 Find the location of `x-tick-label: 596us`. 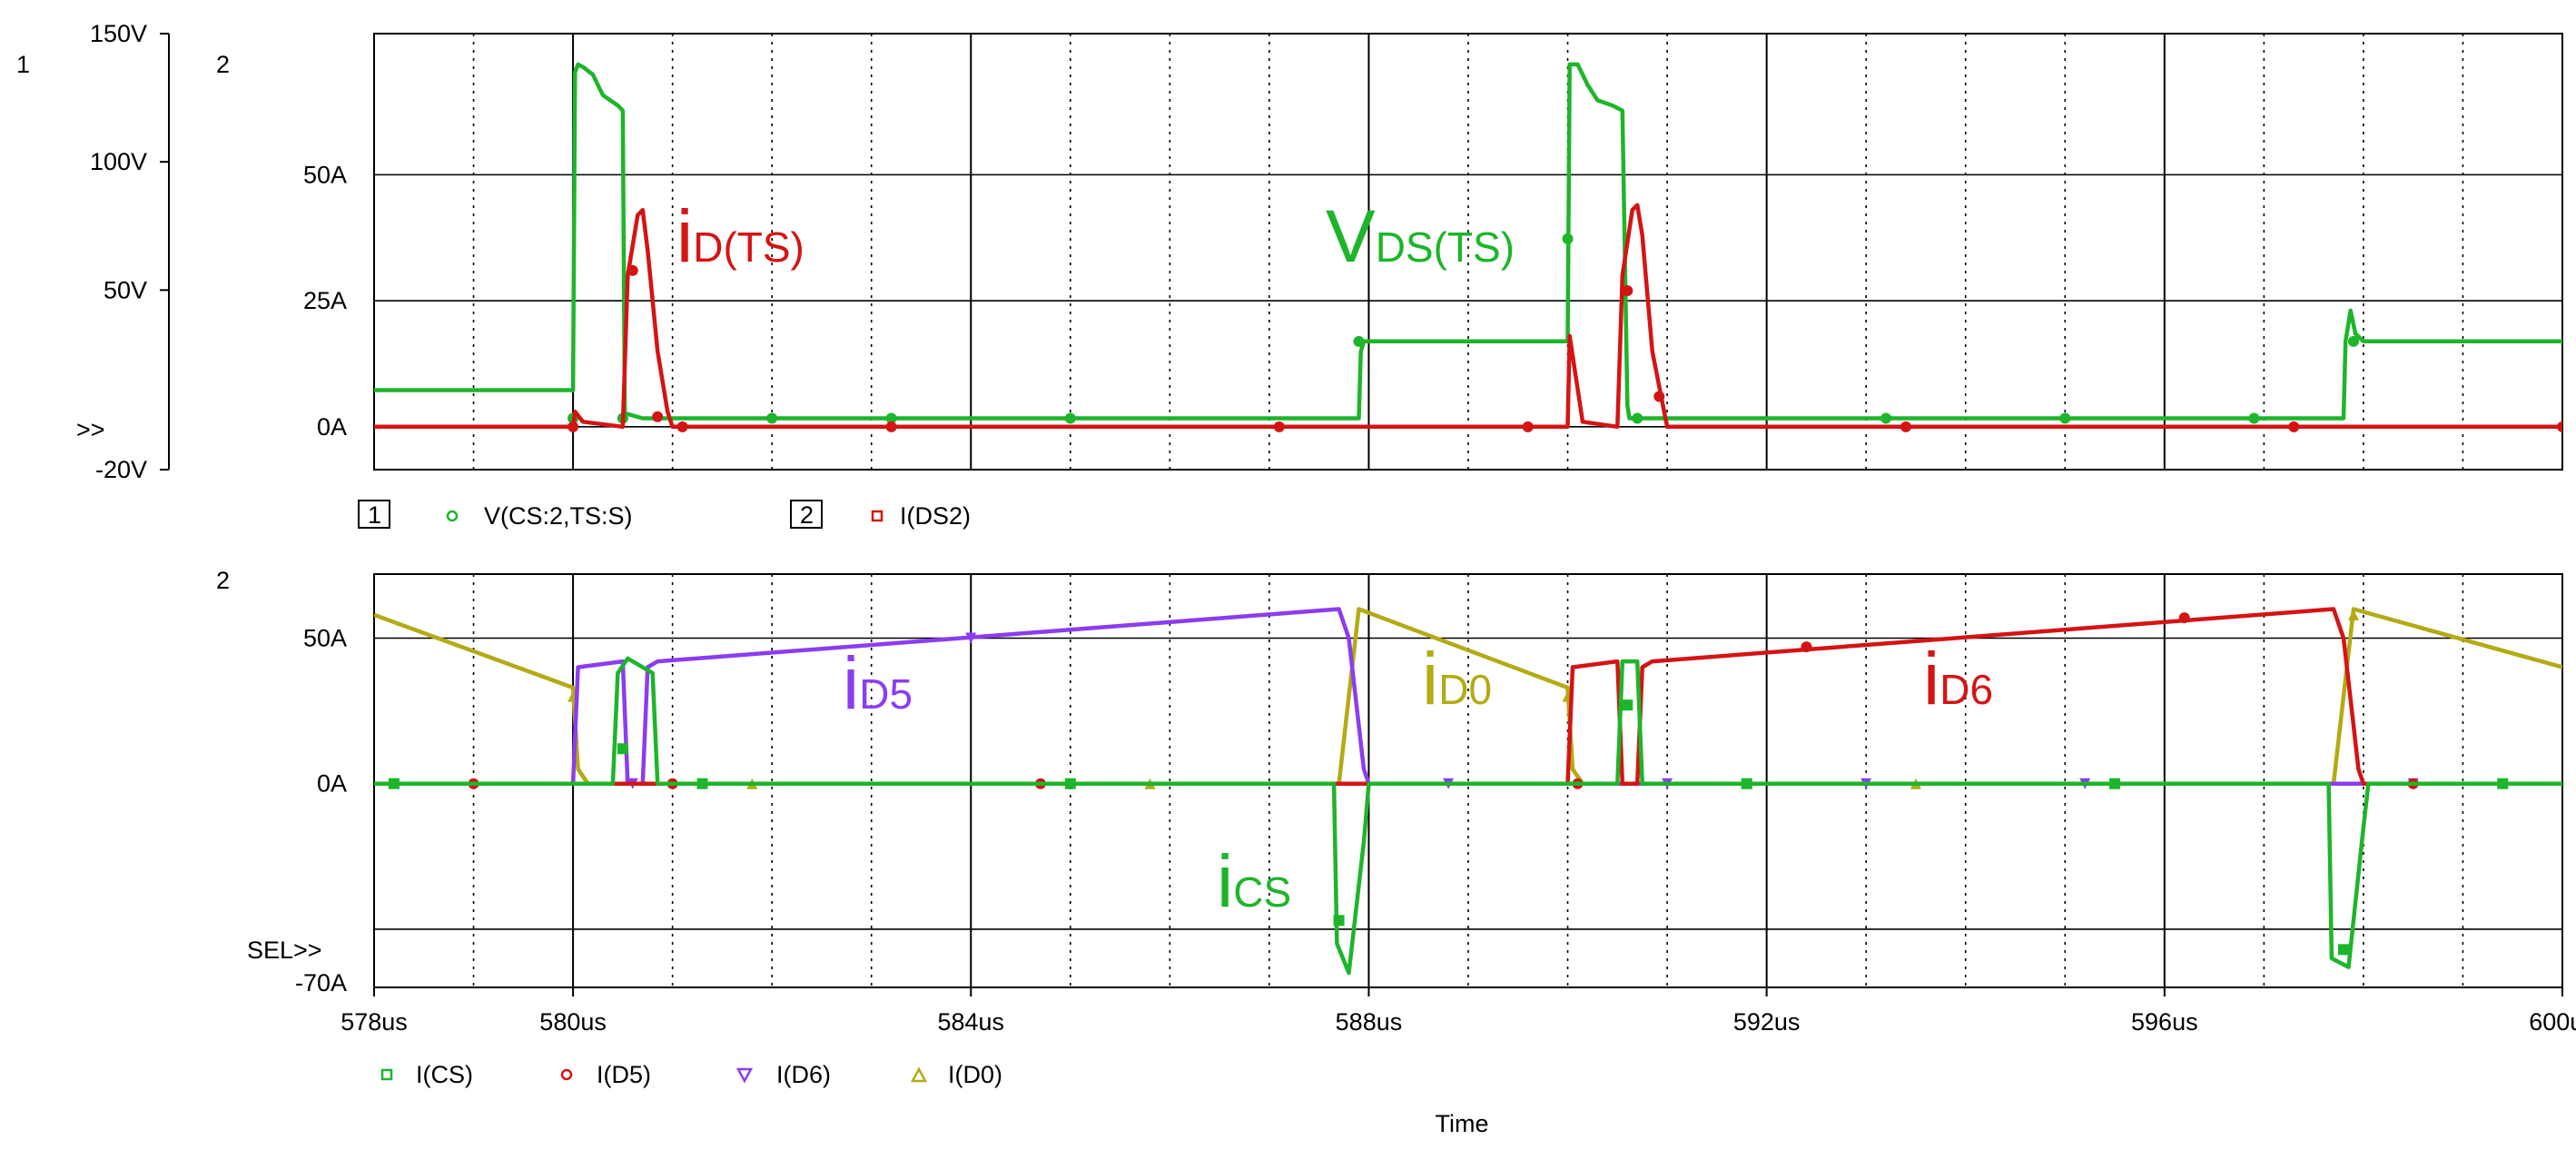

x-tick-label: 596us is located at coordinates (2164, 1022).